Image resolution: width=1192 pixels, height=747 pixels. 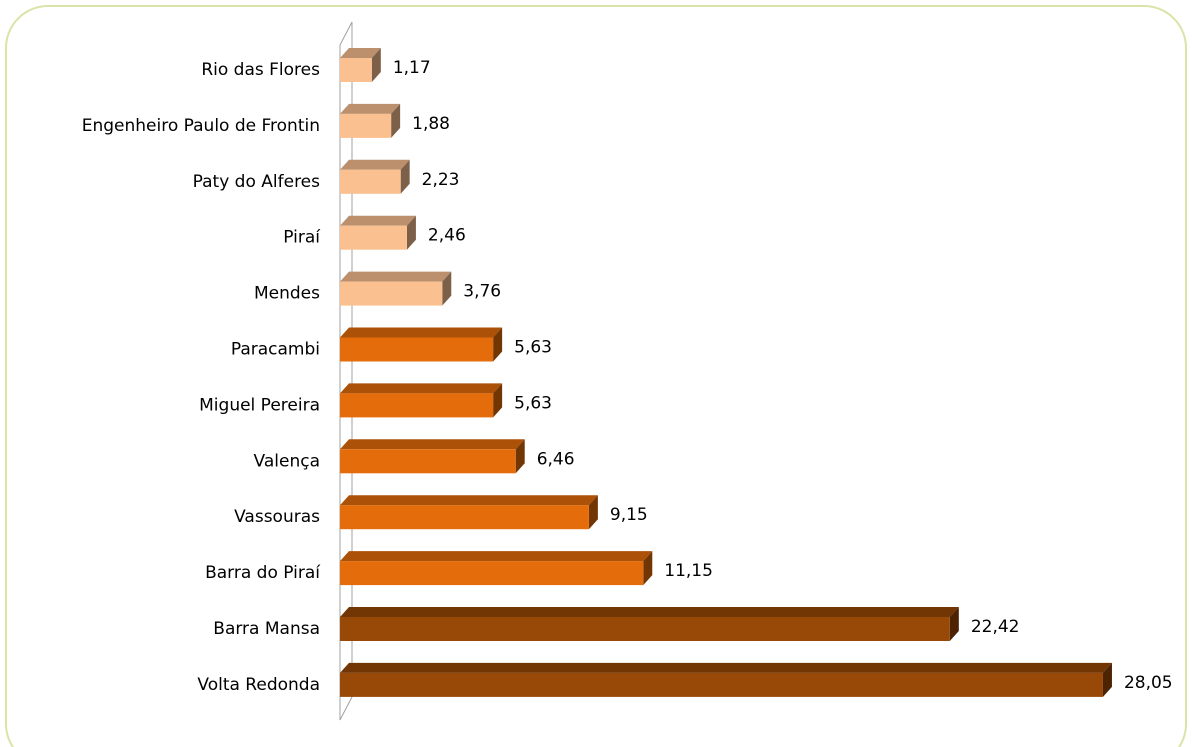 I want to click on category-label: Vassouras, so click(x=277, y=517).